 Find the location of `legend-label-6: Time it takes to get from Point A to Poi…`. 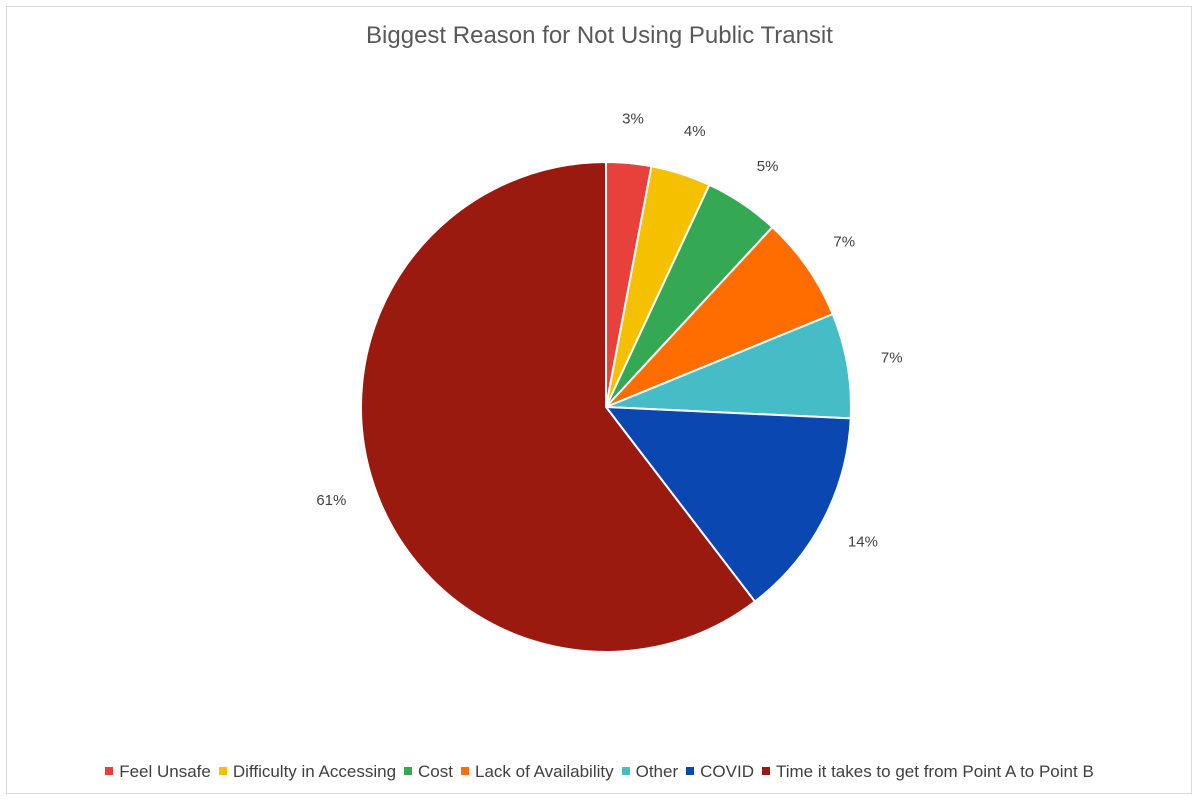

legend-label-6: Time it takes to get from Point A to Poi… is located at coordinates (934, 771).